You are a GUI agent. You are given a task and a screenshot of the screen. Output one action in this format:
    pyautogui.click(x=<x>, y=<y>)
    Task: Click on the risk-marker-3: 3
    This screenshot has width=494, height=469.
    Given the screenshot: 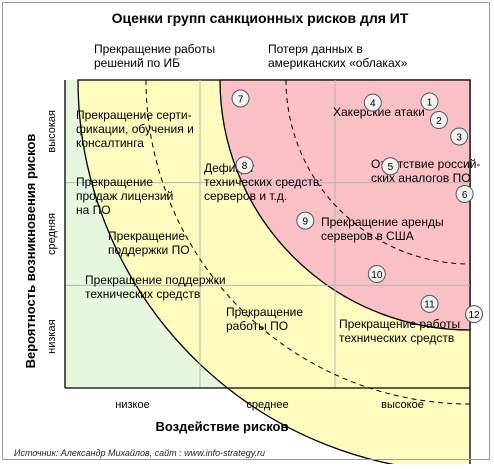 What is the action you would take?
    pyautogui.click(x=459, y=136)
    